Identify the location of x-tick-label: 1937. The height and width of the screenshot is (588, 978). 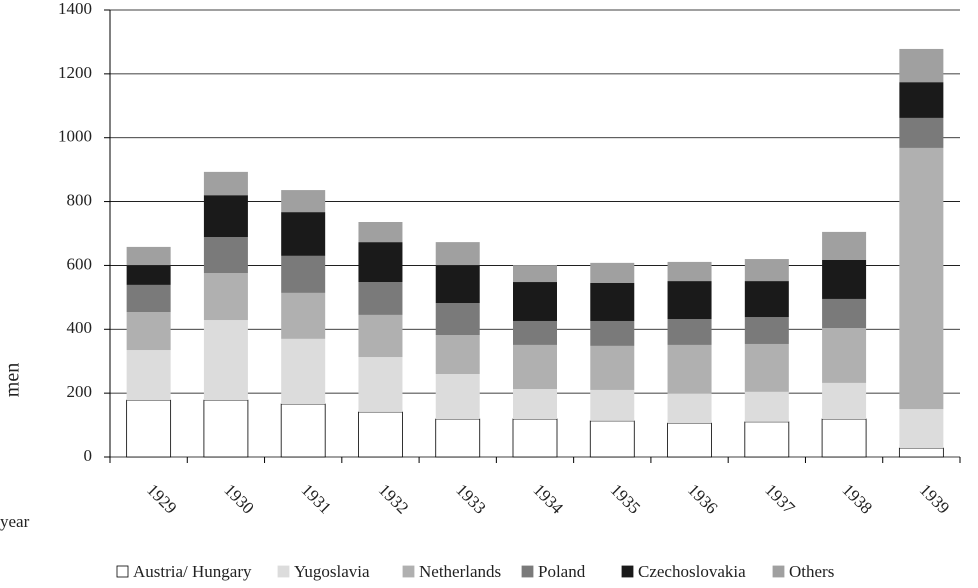
(780, 499).